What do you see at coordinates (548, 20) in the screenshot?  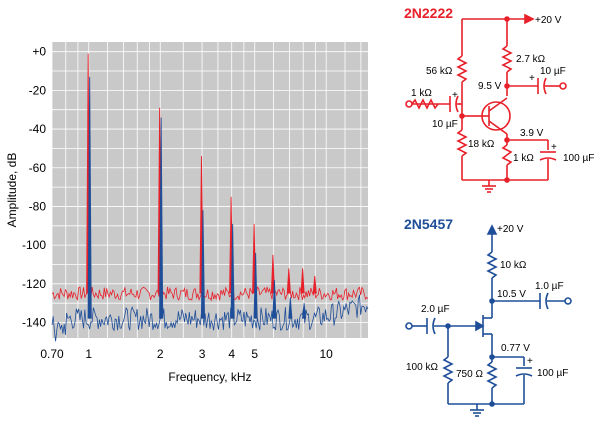 I see `label-supply-top: +20 V` at bounding box center [548, 20].